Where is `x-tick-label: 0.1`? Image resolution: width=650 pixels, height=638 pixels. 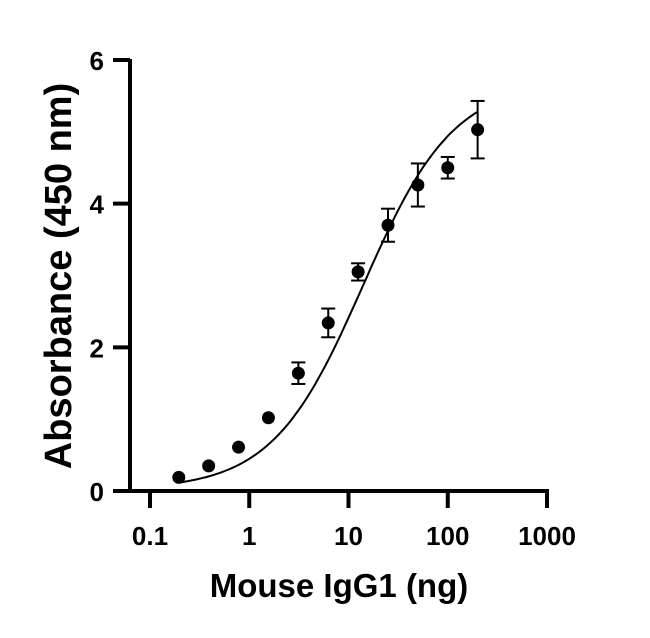 x-tick-label: 0.1 is located at coordinates (150, 536).